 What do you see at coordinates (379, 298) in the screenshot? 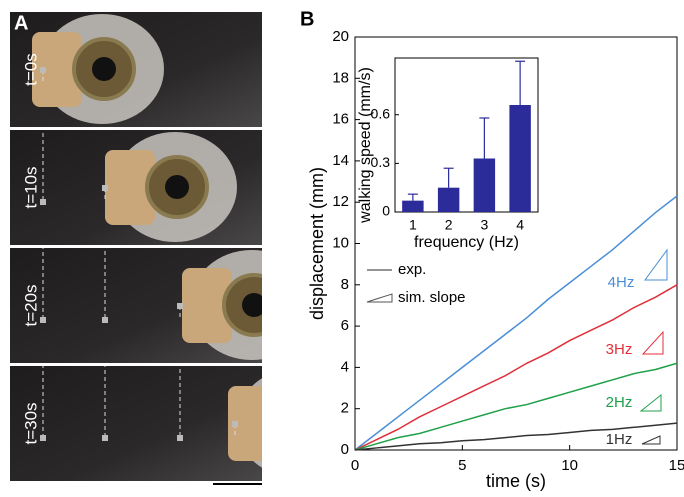
I see `legend-triangle` at bounding box center [379, 298].